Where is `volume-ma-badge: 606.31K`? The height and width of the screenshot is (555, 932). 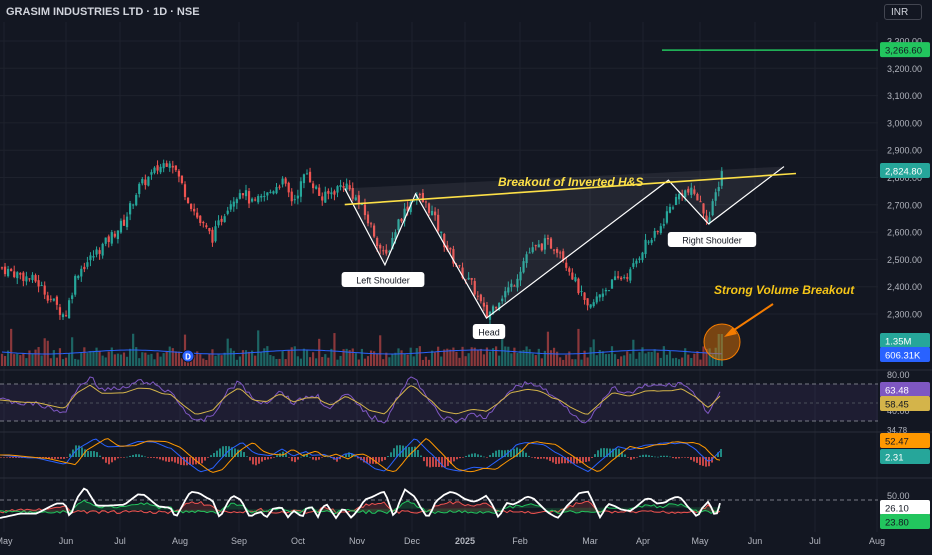
volume-ma-badge: 606.31K is located at coordinates (903, 356).